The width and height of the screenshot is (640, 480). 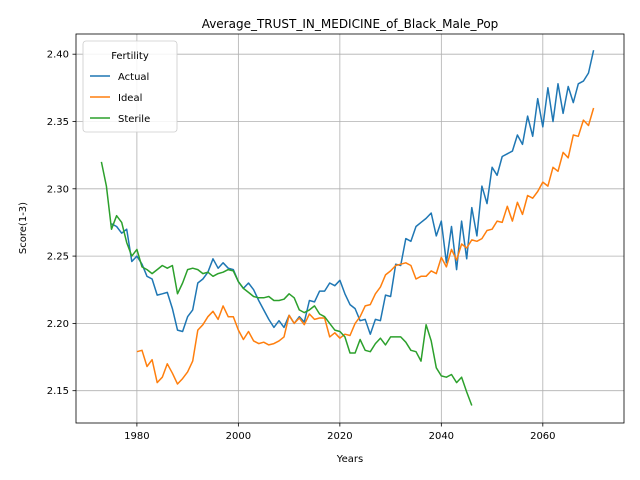 What do you see at coordinates (441, 436) in the screenshot?
I see `x-tick-label: 2040` at bounding box center [441, 436].